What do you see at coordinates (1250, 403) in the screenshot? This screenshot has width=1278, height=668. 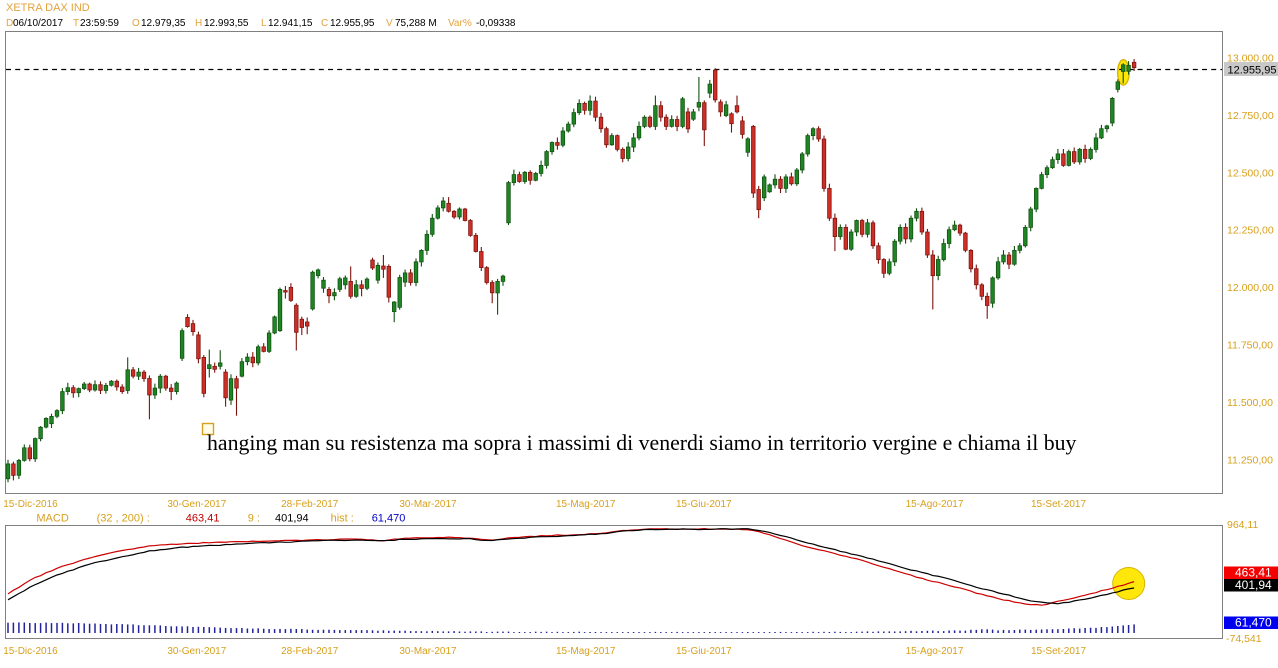 I see `svg-text: 11.500,00` at bounding box center [1250, 403].